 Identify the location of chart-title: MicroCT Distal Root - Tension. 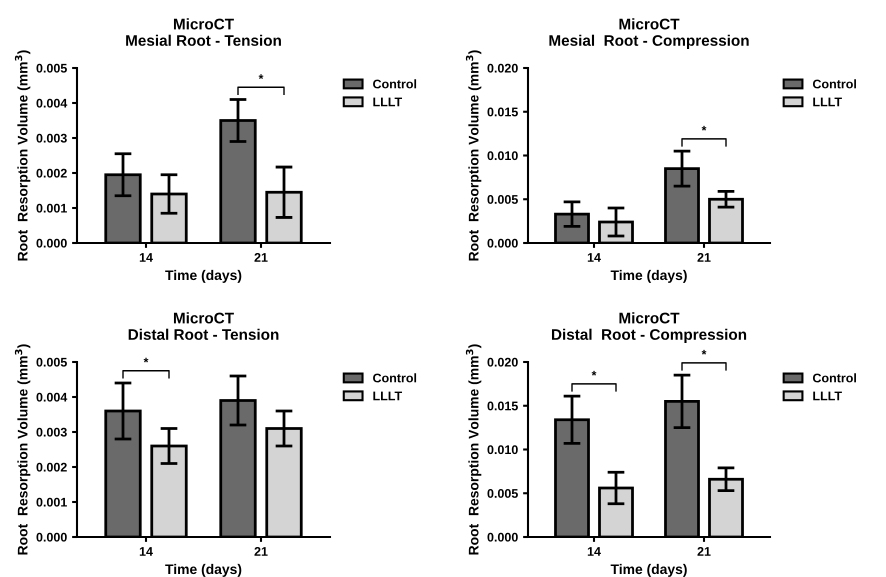
(203, 326).